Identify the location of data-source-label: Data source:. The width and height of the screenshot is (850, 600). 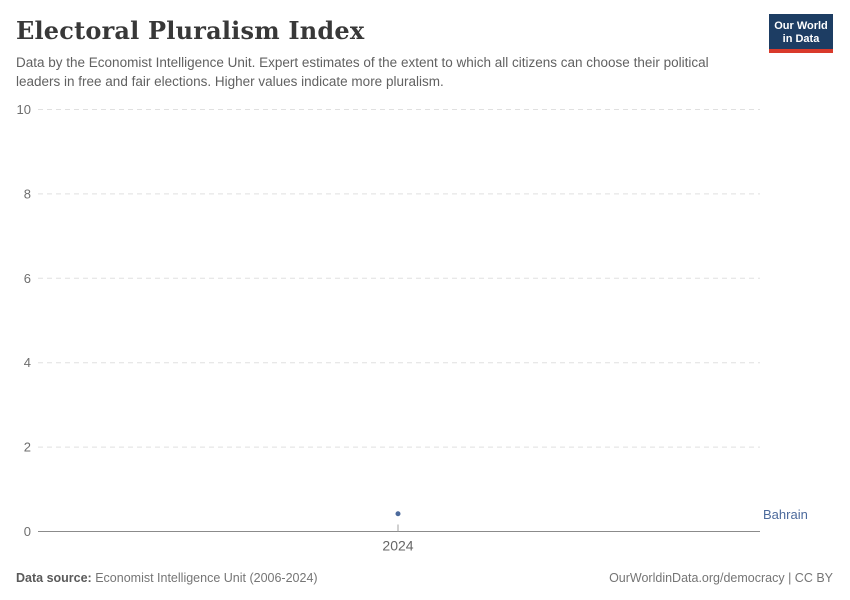
(54, 578).